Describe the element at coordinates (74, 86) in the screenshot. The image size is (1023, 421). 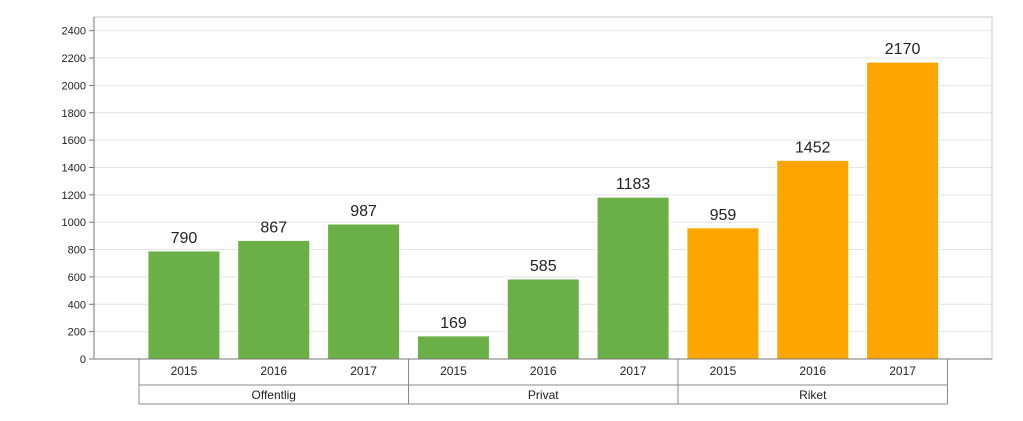
I see `y-tick-label: 2000` at that location.